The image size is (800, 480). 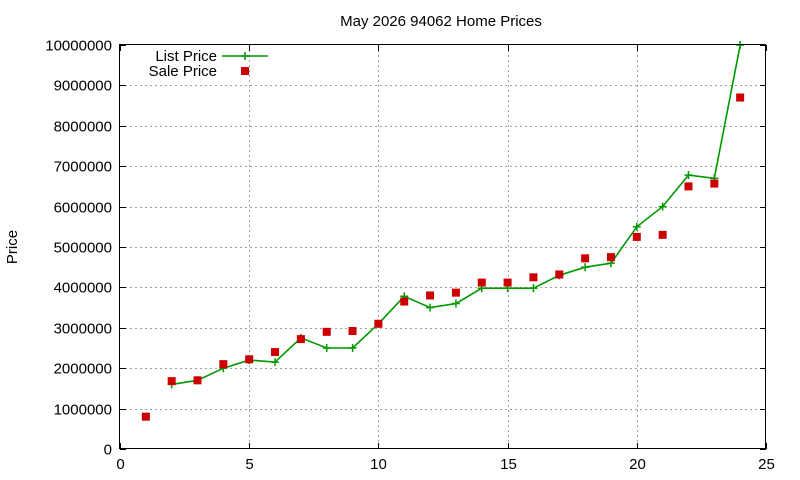 I want to click on x-tick-label: 5, so click(x=249, y=464).